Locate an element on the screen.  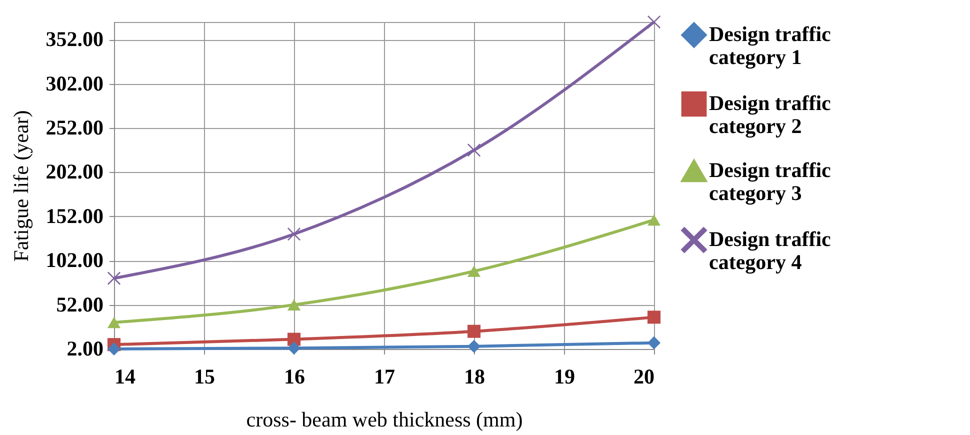
x-axis-title: cross- beam web thickness (mm) is located at coordinates (384, 420).